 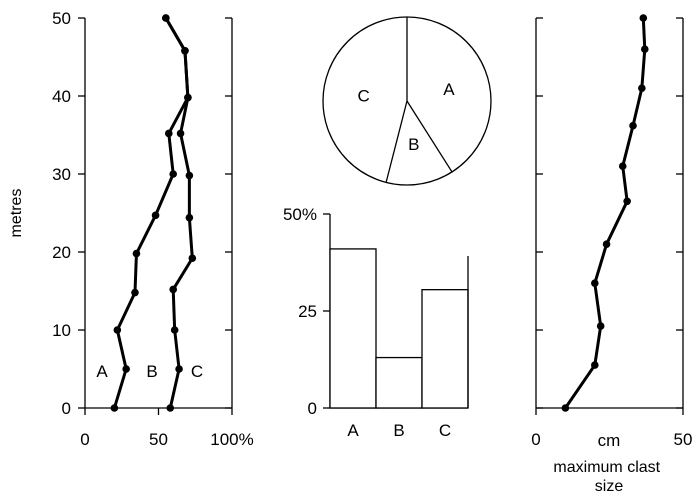 What do you see at coordinates (231, 439) in the screenshot?
I see `p1-x-tick-label: 100%` at bounding box center [231, 439].